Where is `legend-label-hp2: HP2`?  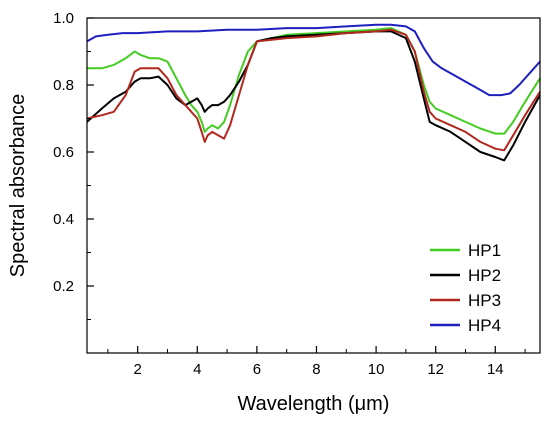
legend-label-hp2: HP2 is located at coordinates (484, 275).